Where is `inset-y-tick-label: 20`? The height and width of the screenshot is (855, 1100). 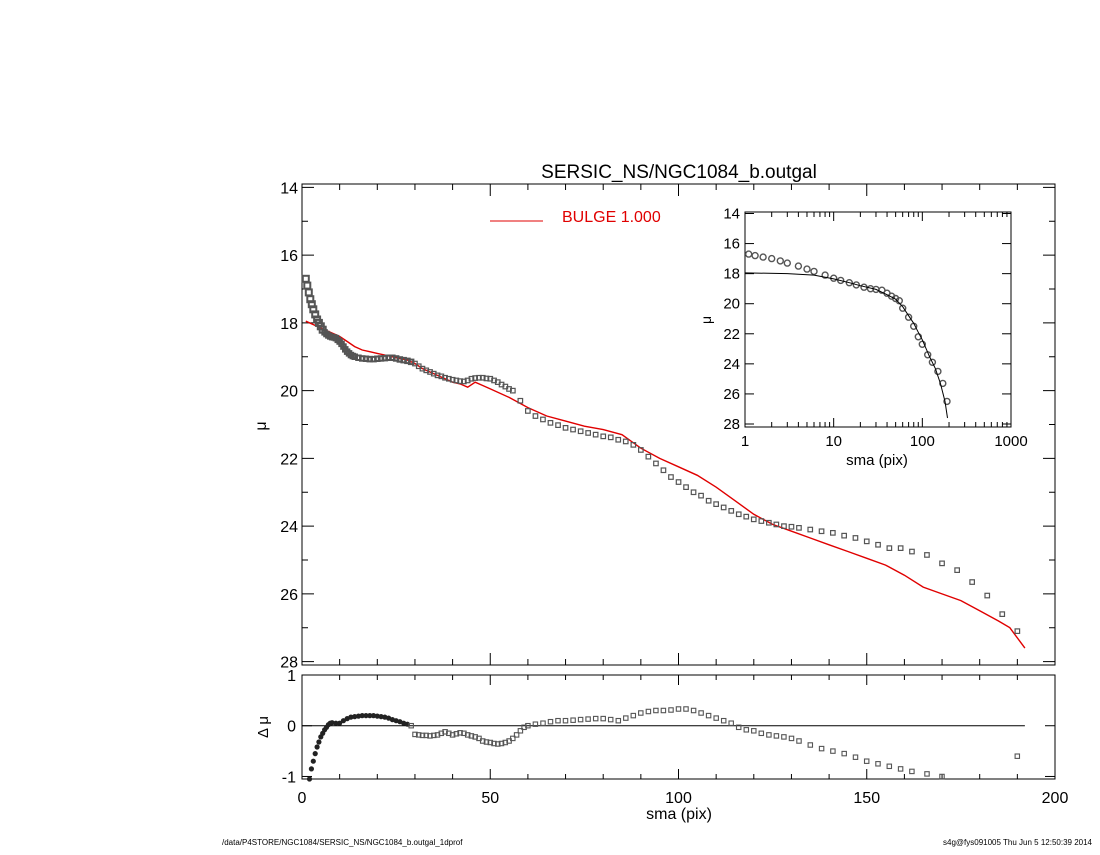
inset-y-tick-label: 20 is located at coordinates (731, 304).